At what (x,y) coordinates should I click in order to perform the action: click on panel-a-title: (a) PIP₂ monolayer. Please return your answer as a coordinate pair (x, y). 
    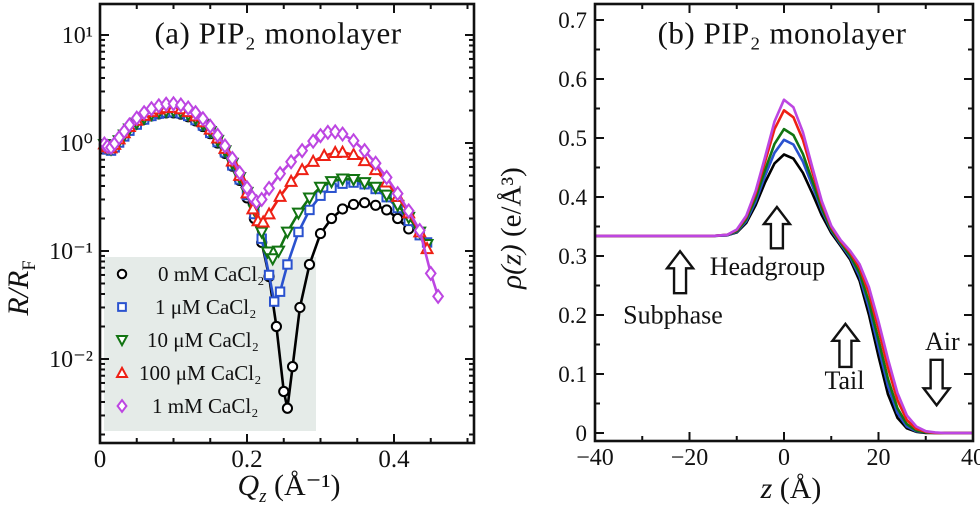
    Looking at the image, I should click on (278, 33).